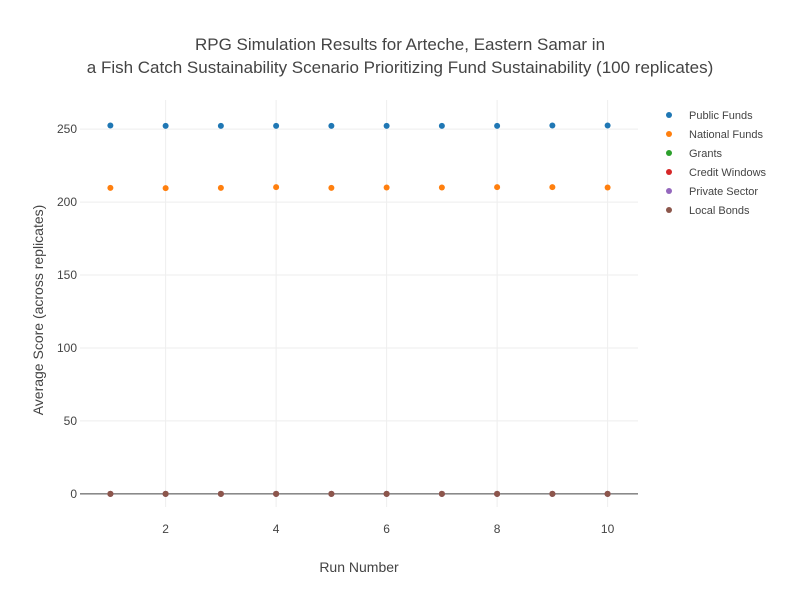 Image resolution: width=800 pixels, height=605 pixels. I want to click on y-tick-label: 200, so click(67, 202).